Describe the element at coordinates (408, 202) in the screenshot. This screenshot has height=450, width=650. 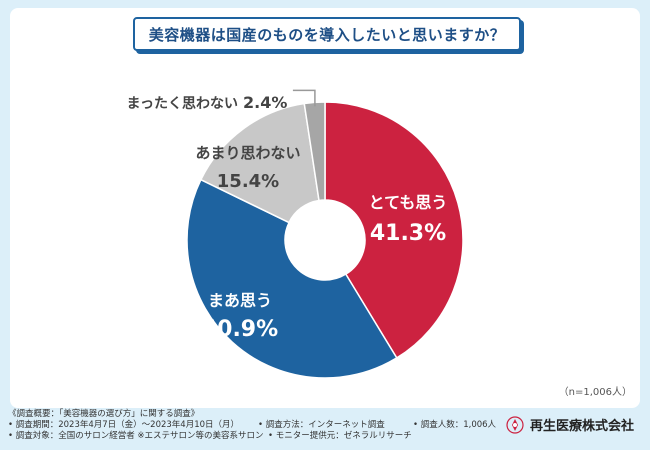
I see `slice-name-label-1: とても思う` at that location.